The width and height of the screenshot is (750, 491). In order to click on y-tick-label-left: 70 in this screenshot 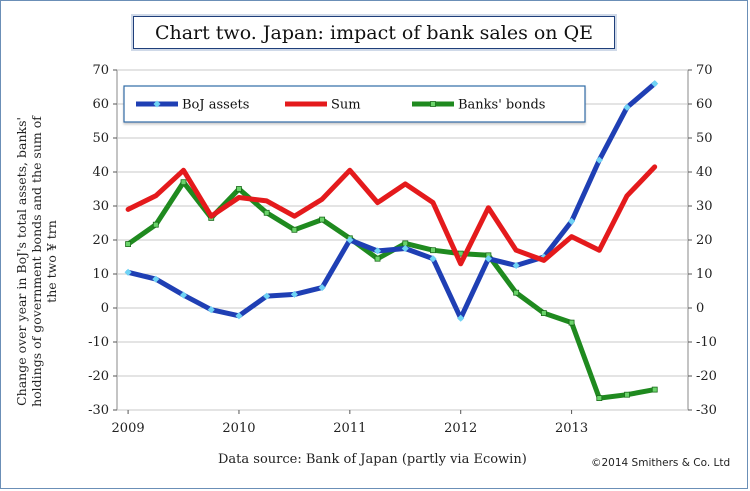, I will do `click(100, 70)`.